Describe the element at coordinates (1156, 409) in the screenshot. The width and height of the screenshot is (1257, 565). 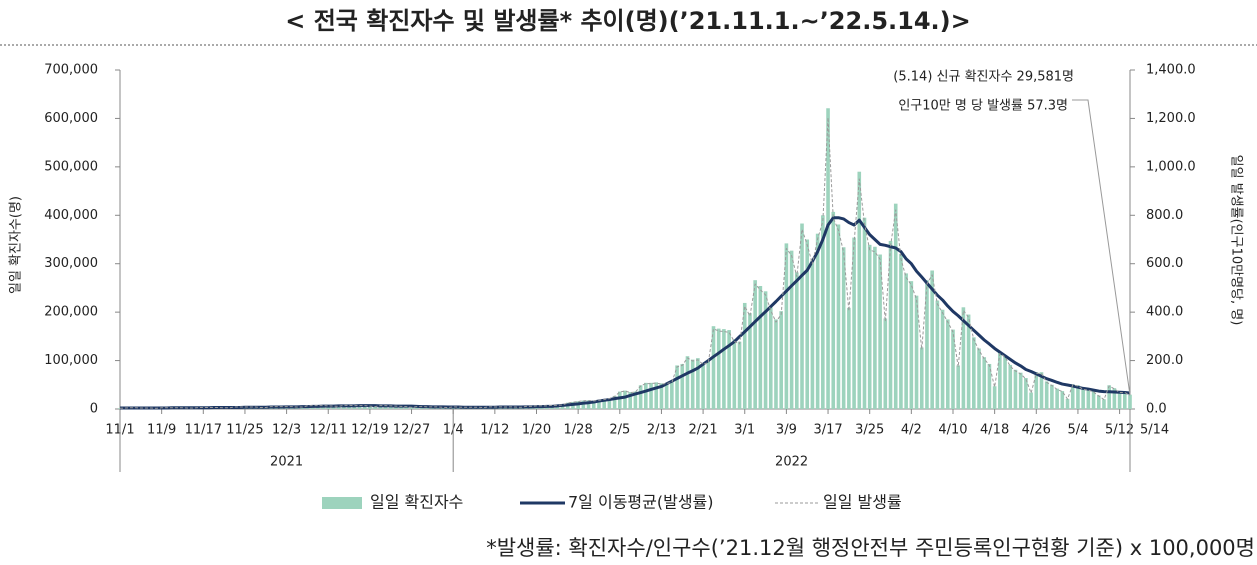
I see `y2-tick-label: 0.0` at that location.